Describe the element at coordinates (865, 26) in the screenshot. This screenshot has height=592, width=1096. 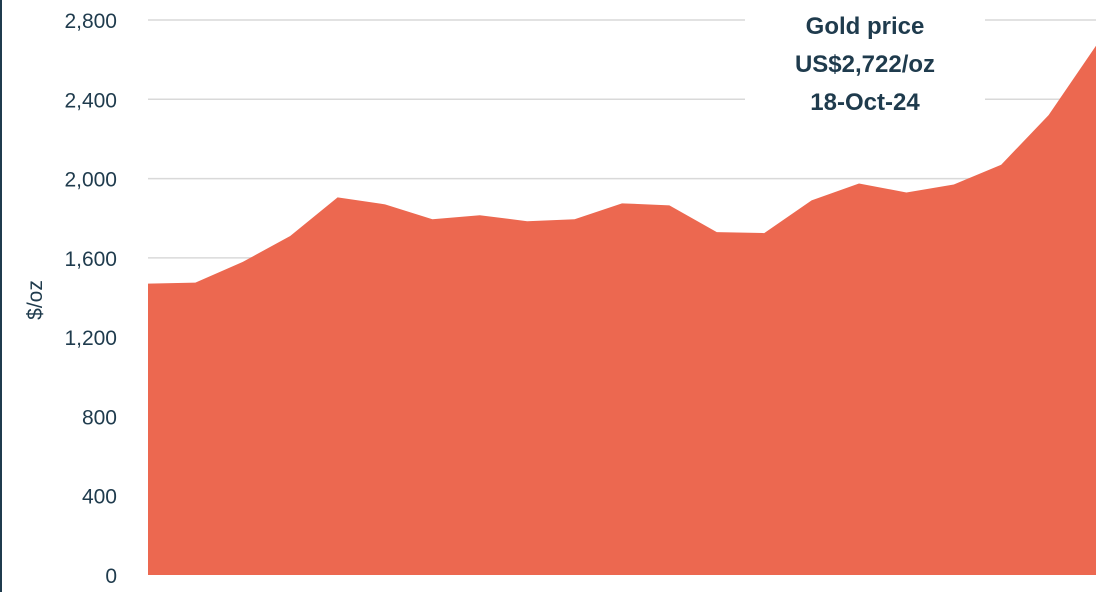
I see `annotation-title: Gold price` at that location.